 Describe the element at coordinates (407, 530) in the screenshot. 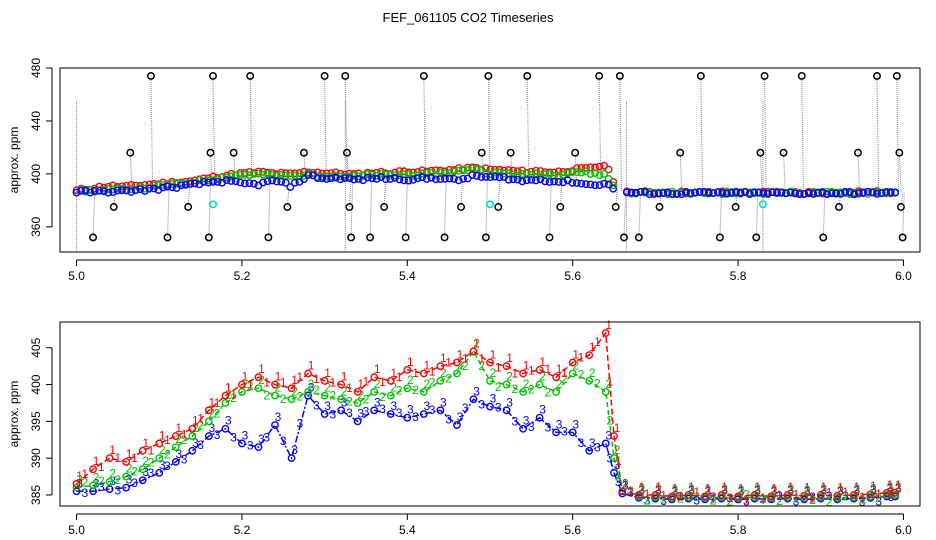

I see `bottom-x-tick-label: 5.4` at that location.